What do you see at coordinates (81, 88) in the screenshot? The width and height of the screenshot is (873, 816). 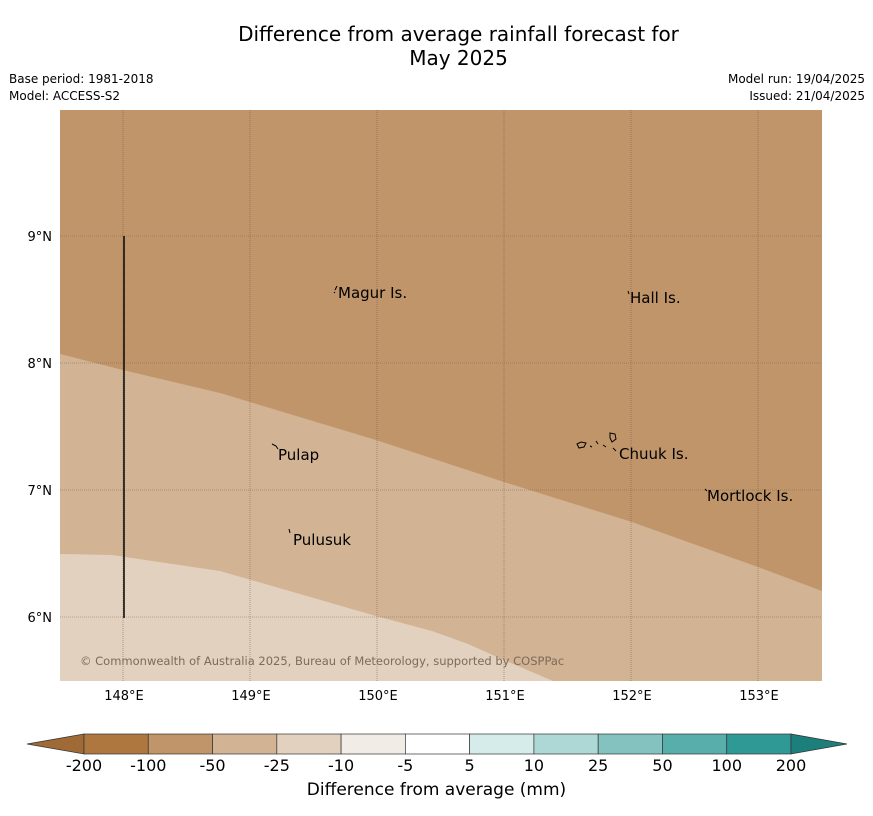 I see `meta-left: Base period: 1981-2018 Model: ACCESS-S2` at bounding box center [81, 88].